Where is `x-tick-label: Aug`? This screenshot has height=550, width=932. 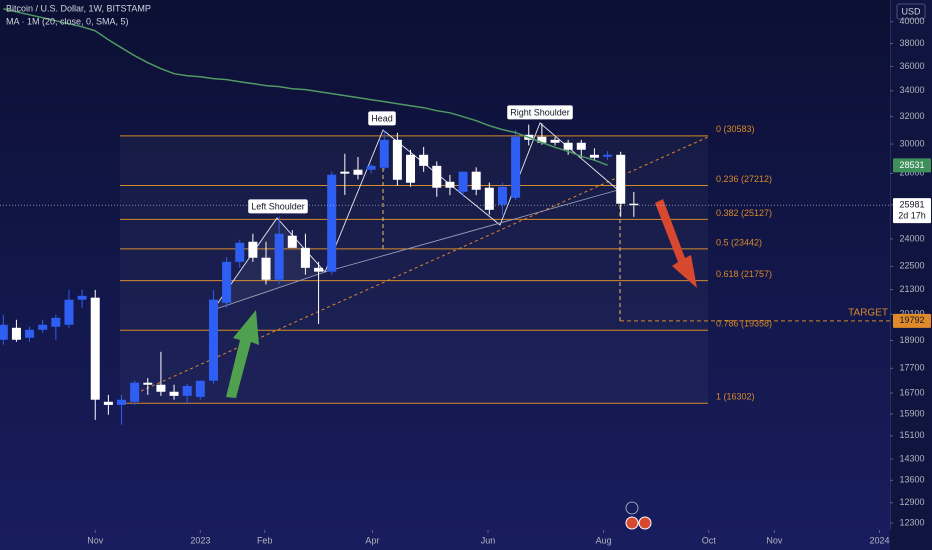 x-tick-label: Aug is located at coordinates (604, 540).